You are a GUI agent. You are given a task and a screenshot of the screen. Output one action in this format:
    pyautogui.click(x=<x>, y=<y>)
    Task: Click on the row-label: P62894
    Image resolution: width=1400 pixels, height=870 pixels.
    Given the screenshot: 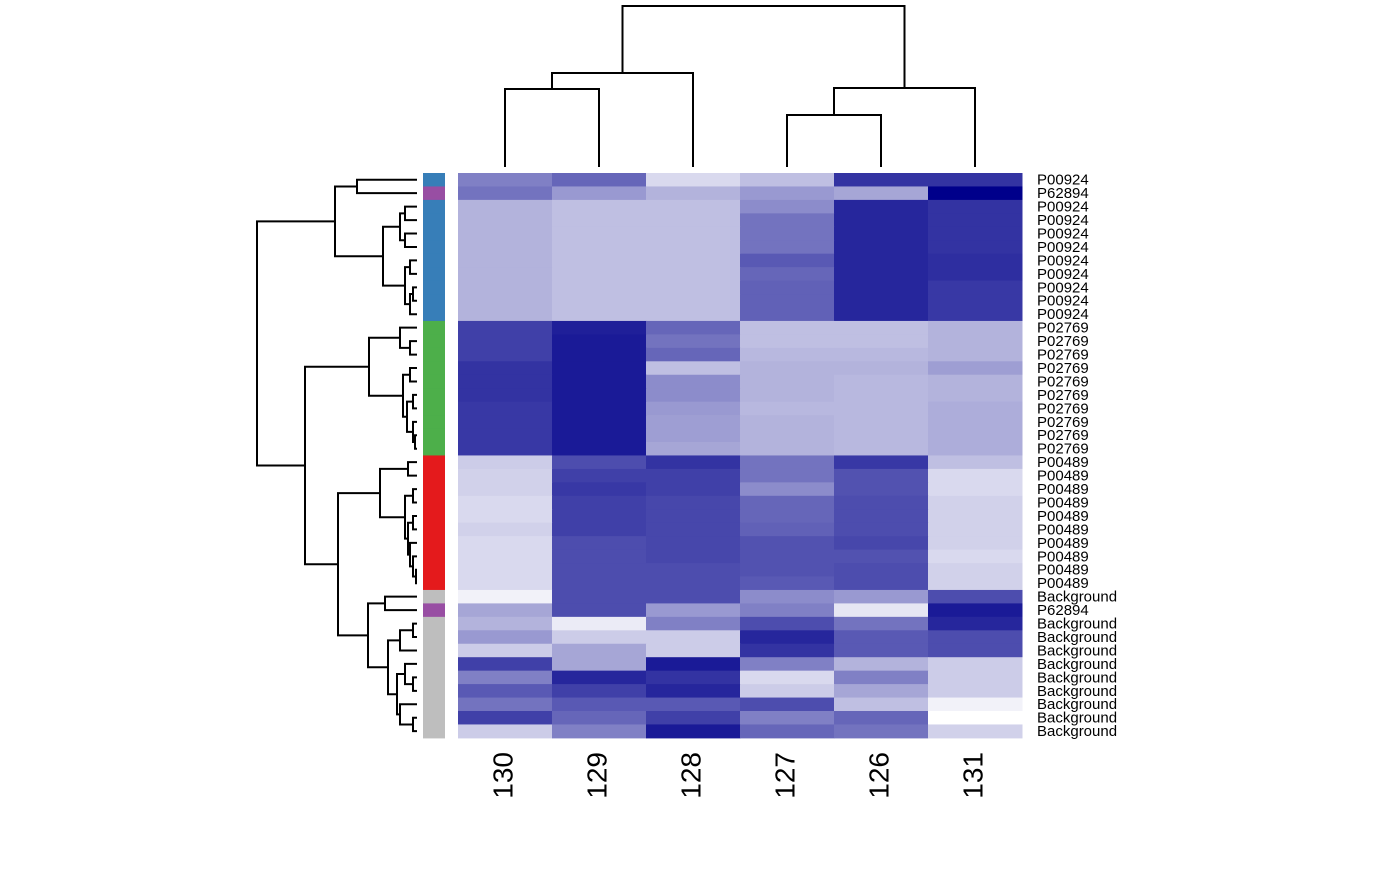 What is the action you would take?
    pyautogui.click(x=1063, y=193)
    